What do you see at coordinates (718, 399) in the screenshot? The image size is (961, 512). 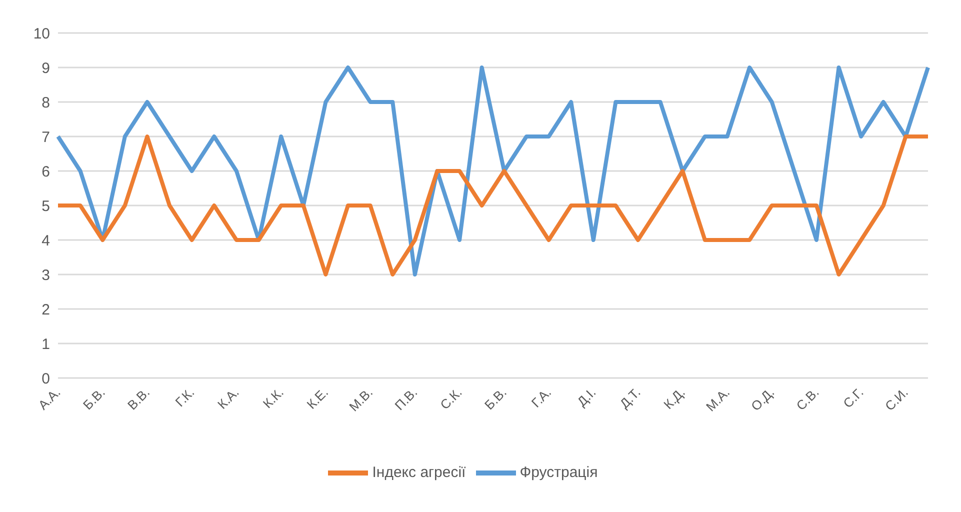 I see `x-tick-label: М.А.` at bounding box center [718, 399].